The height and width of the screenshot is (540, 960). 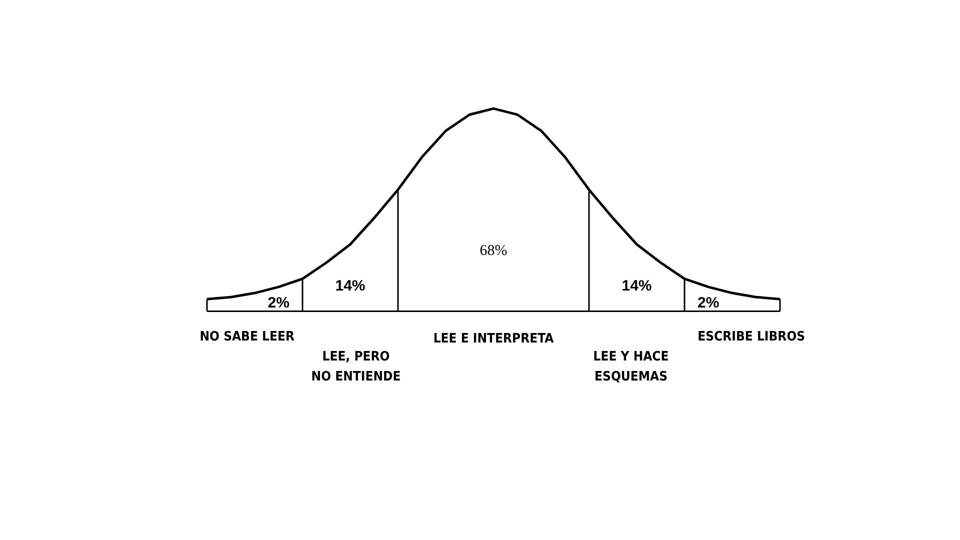 I want to click on text: LEE, PERO NO ENTIENDE, so click(x=356, y=367).